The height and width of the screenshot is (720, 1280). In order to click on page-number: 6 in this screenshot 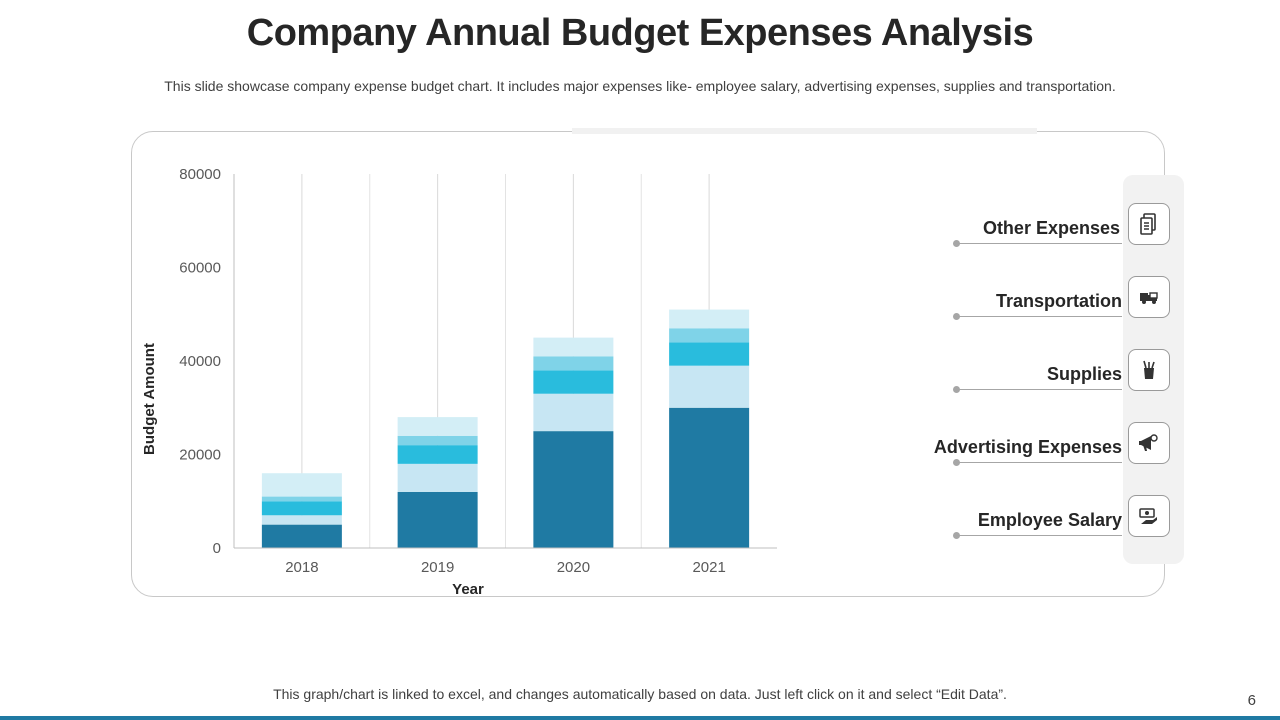, I will do `click(1251, 700)`.